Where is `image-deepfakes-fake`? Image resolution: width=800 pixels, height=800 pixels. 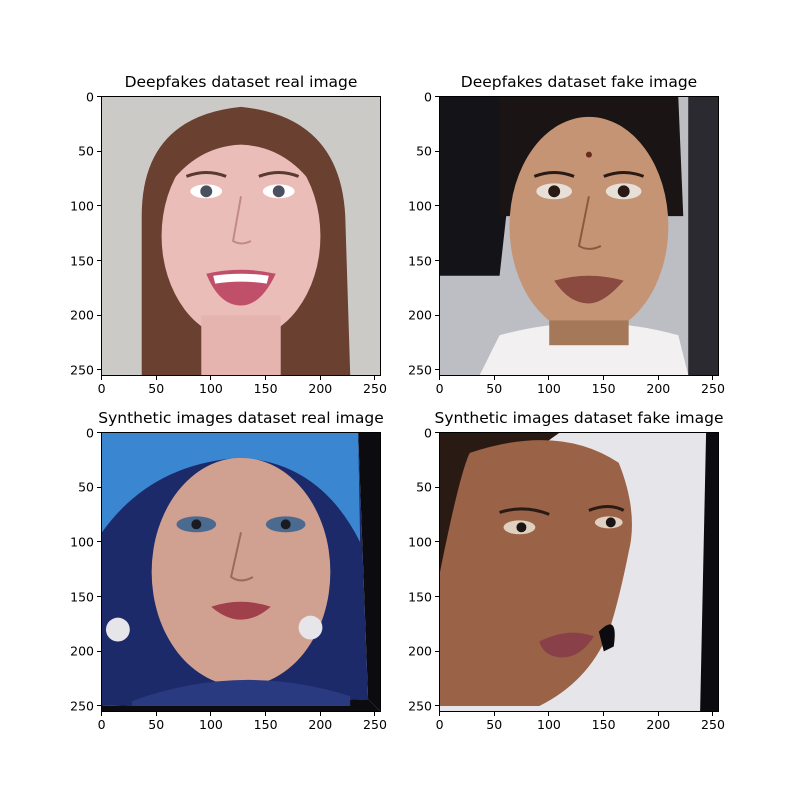 image-deepfakes-fake is located at coordinates (579, 236).